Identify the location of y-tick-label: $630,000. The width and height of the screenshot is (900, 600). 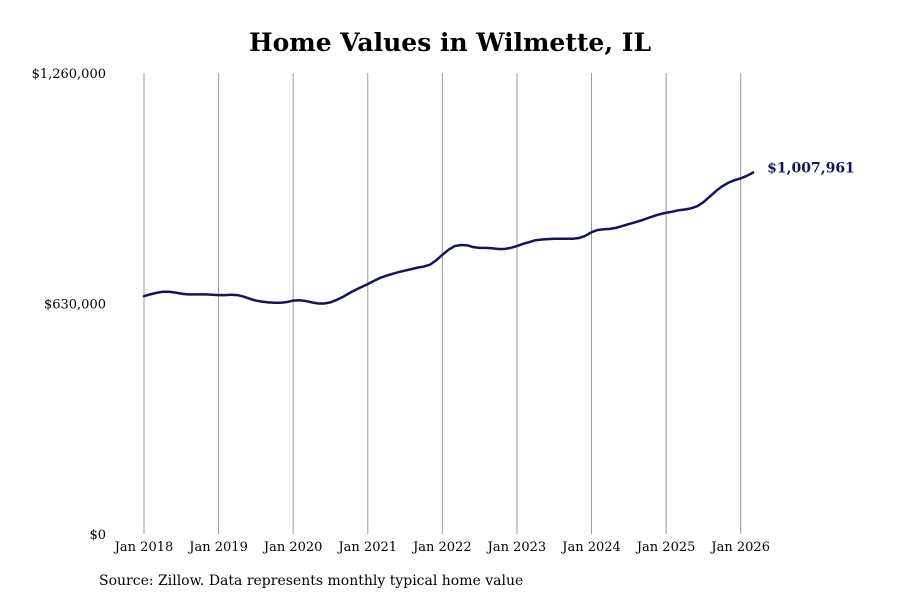
(75, 305).